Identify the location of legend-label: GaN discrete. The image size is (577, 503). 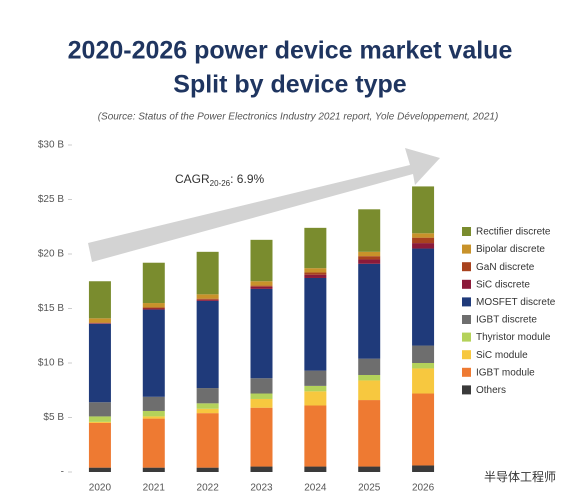
(505, 267).